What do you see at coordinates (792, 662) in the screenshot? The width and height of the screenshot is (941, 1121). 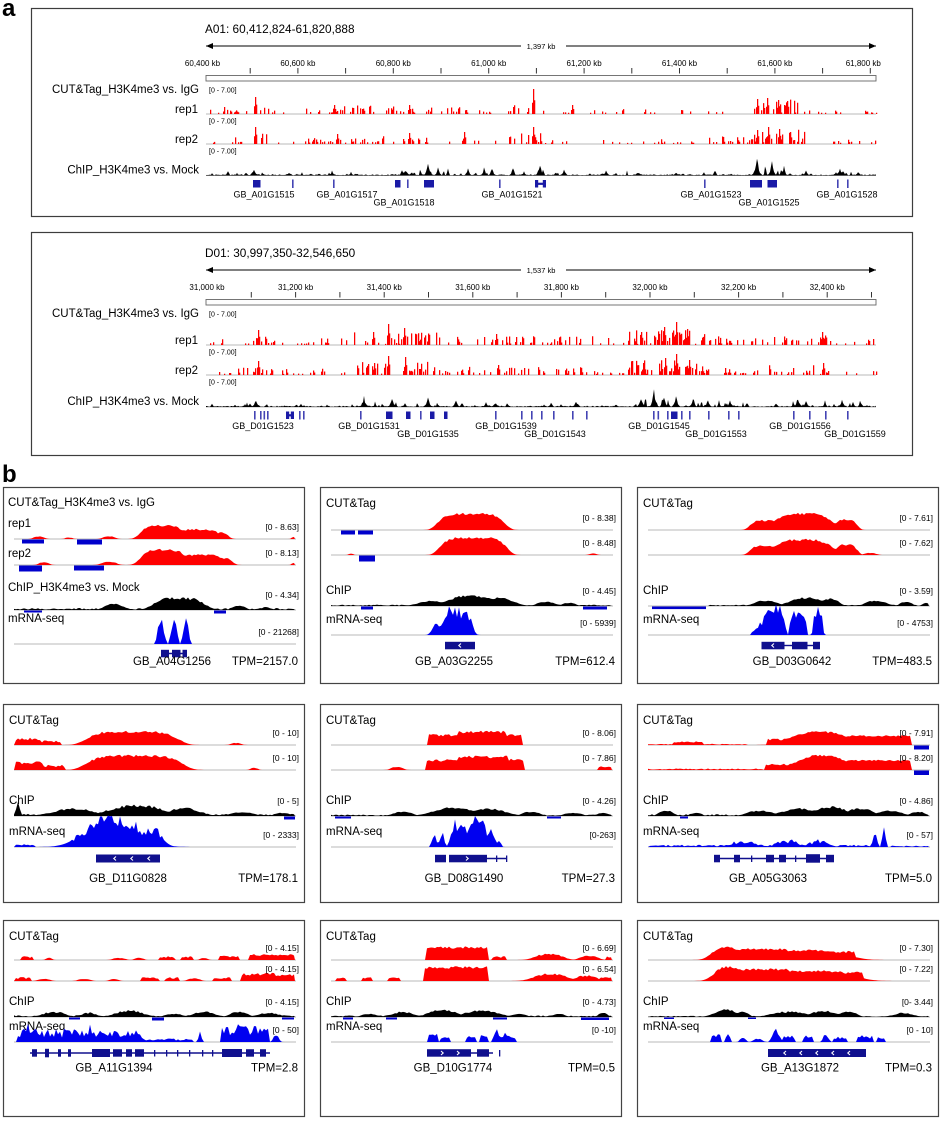 I see `svg-text: GB_D03G0642` at bounding box center [792, 662].